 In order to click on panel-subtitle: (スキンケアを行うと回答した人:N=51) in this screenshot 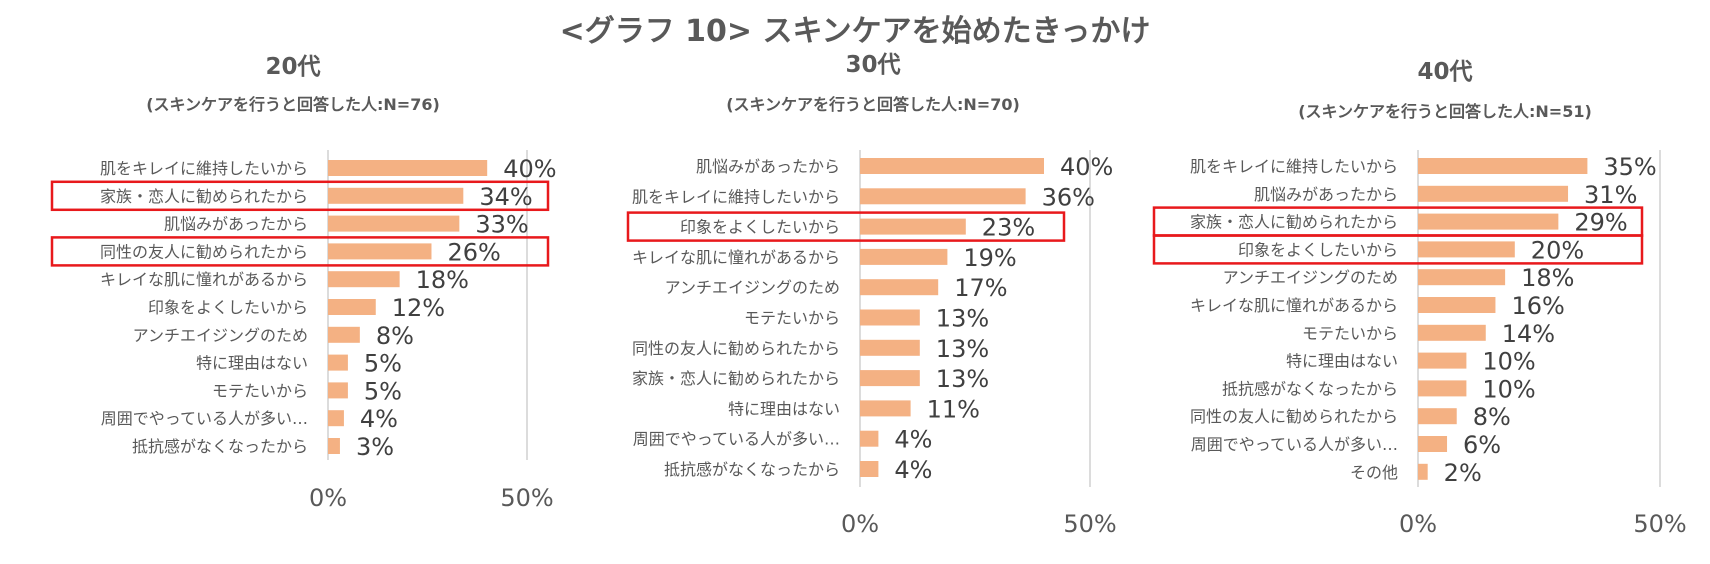, I will do `click(1445, 111)`.